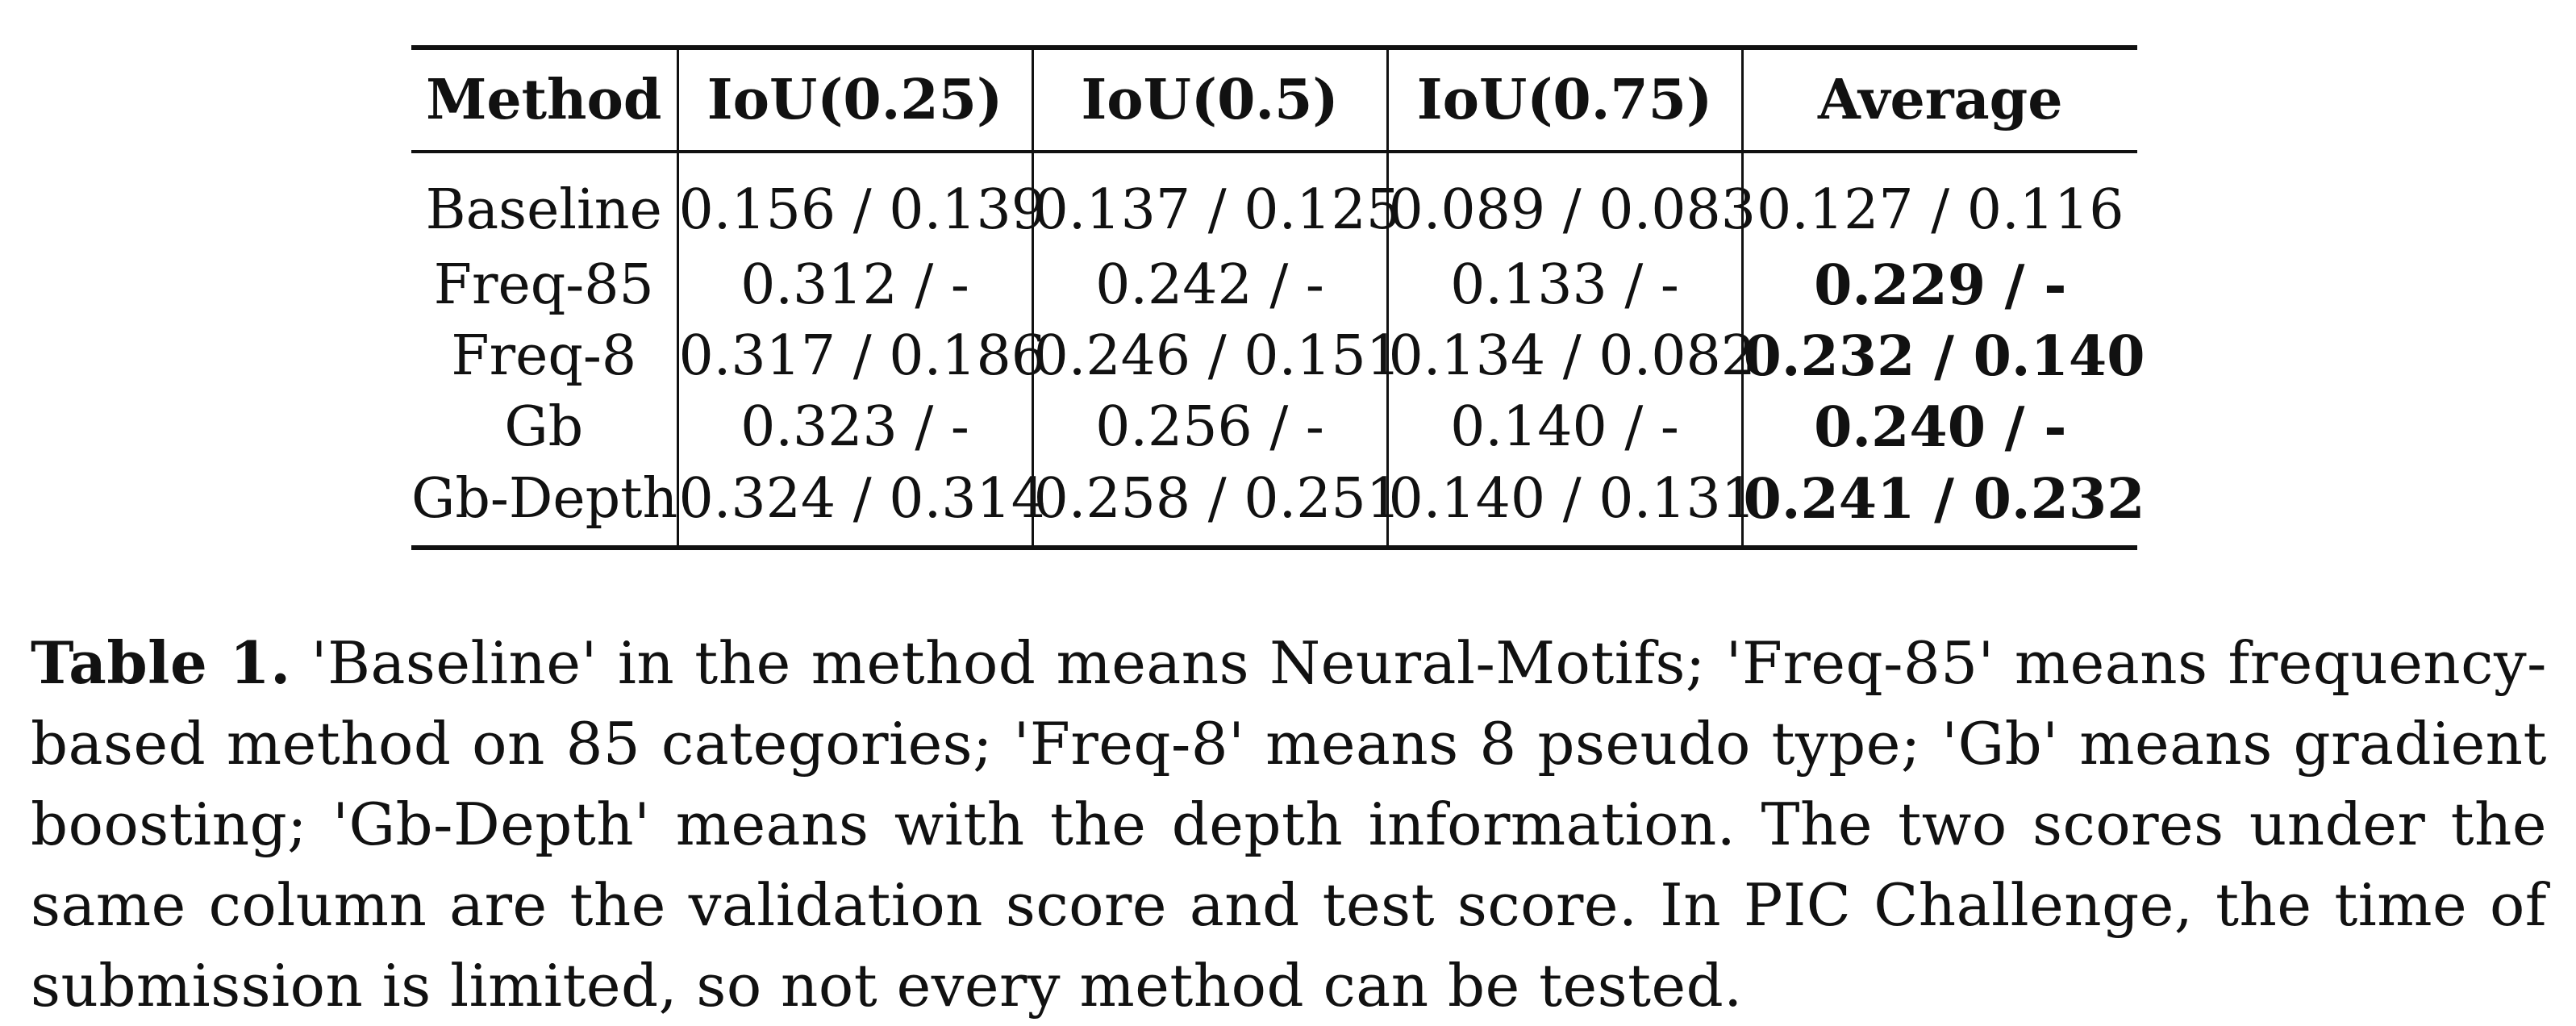 The image size is (2576, 1026). Describe the element at coordinates (1571, 506) in the screenshot. I see `iou-075-cell: 0.140 / 0.131` at that location.